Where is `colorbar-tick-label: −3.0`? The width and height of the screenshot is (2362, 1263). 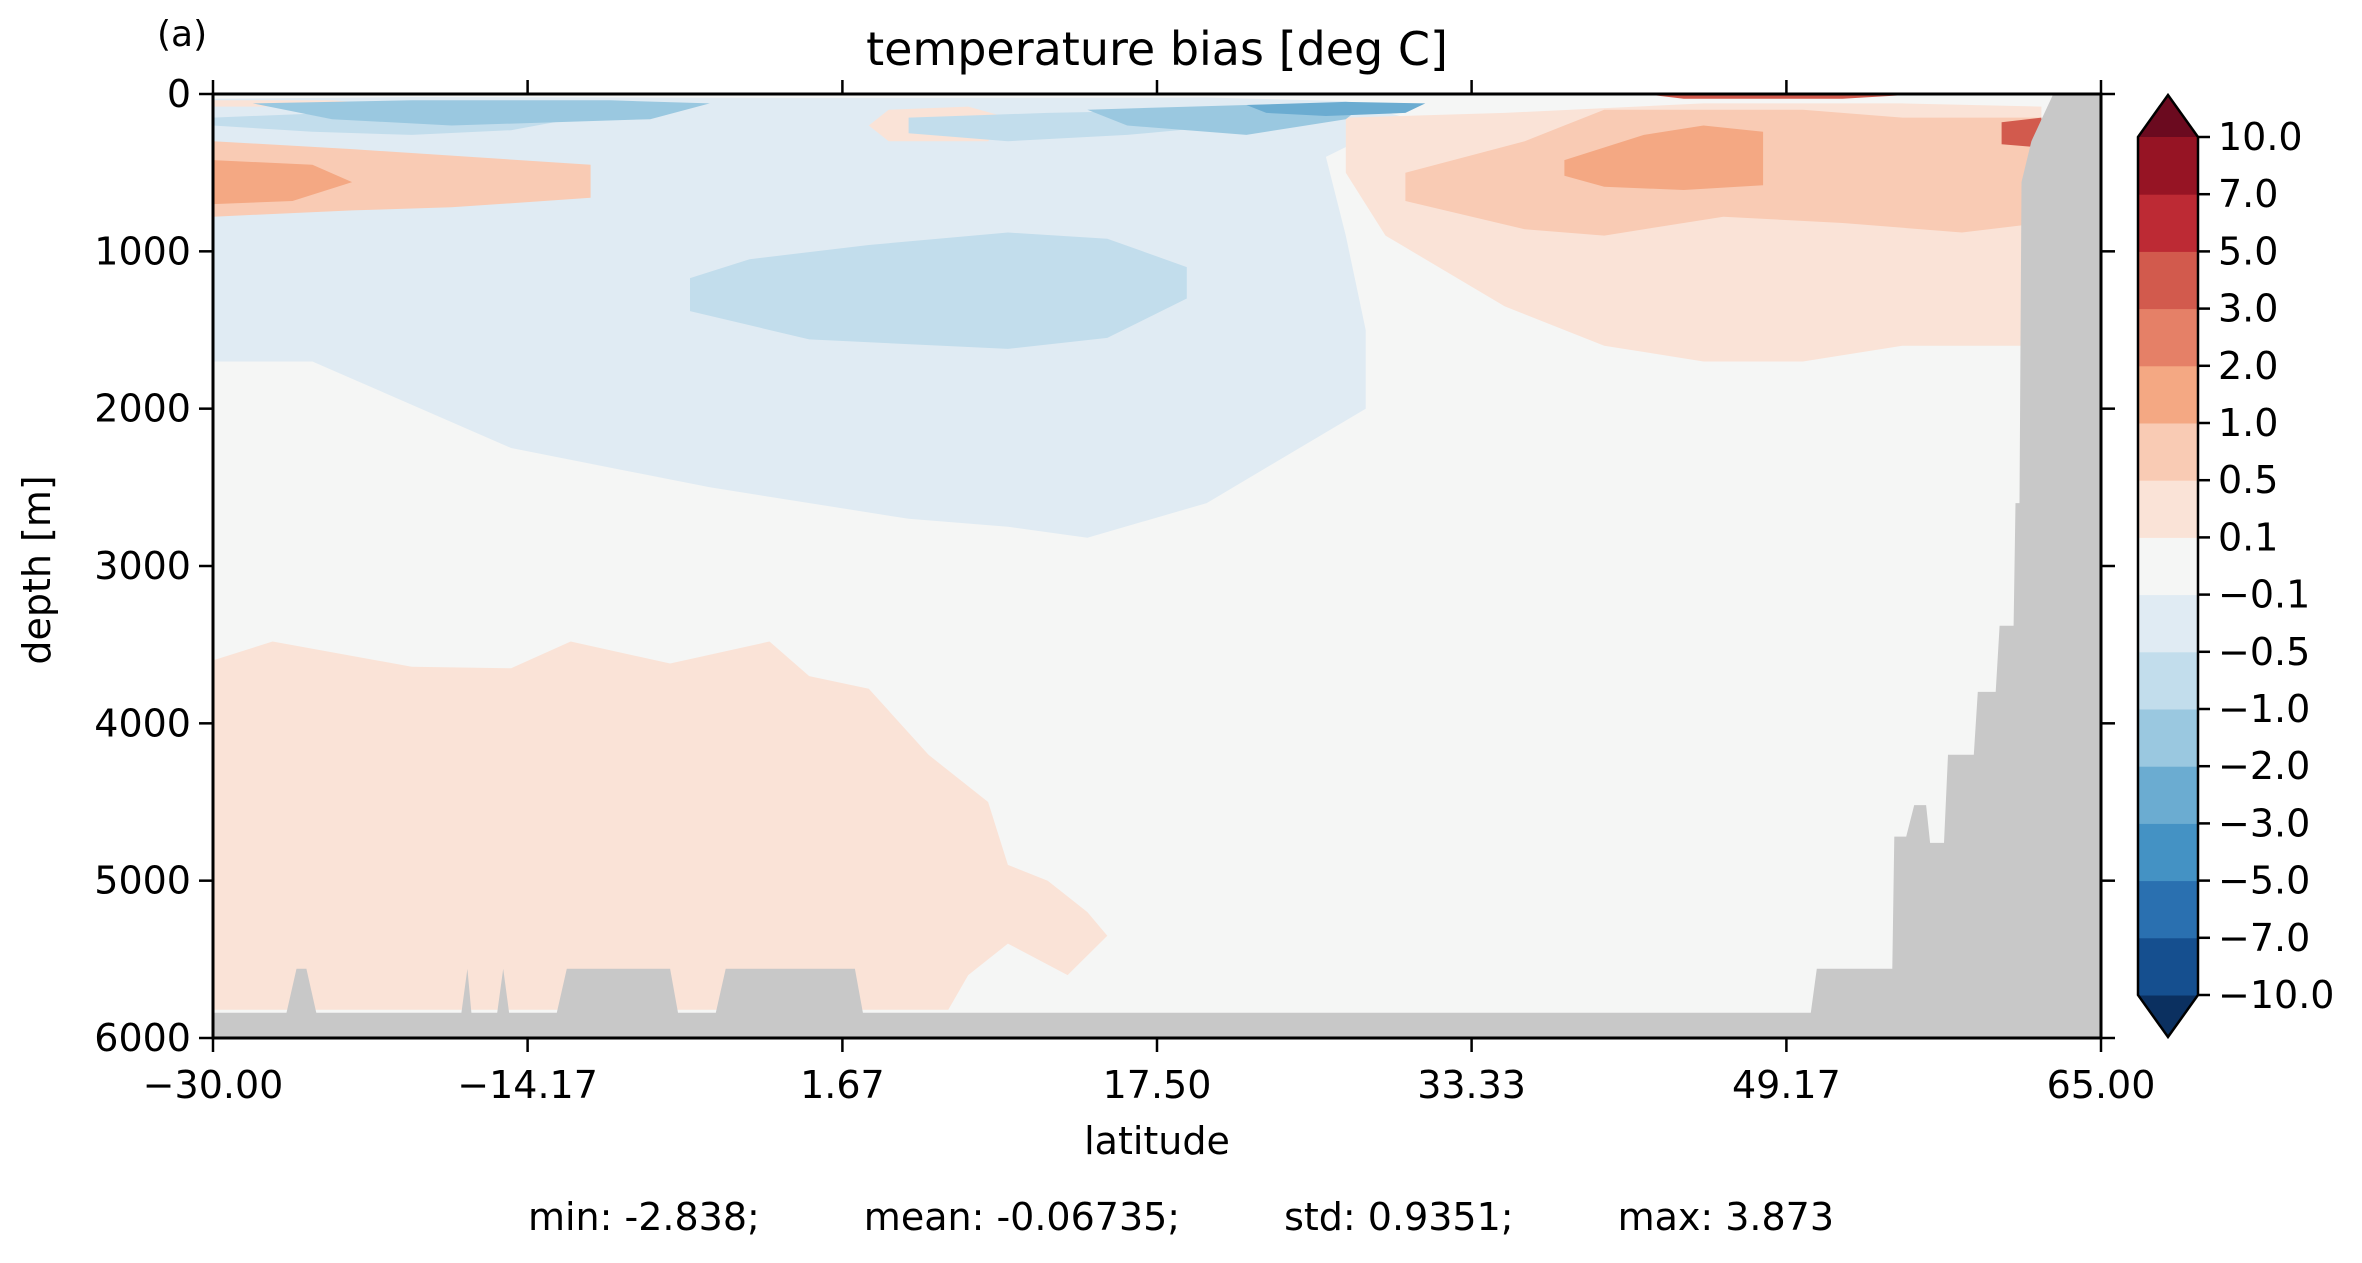 colorbar-tick-label: −3.0 is located at coordinates (2264, 823).